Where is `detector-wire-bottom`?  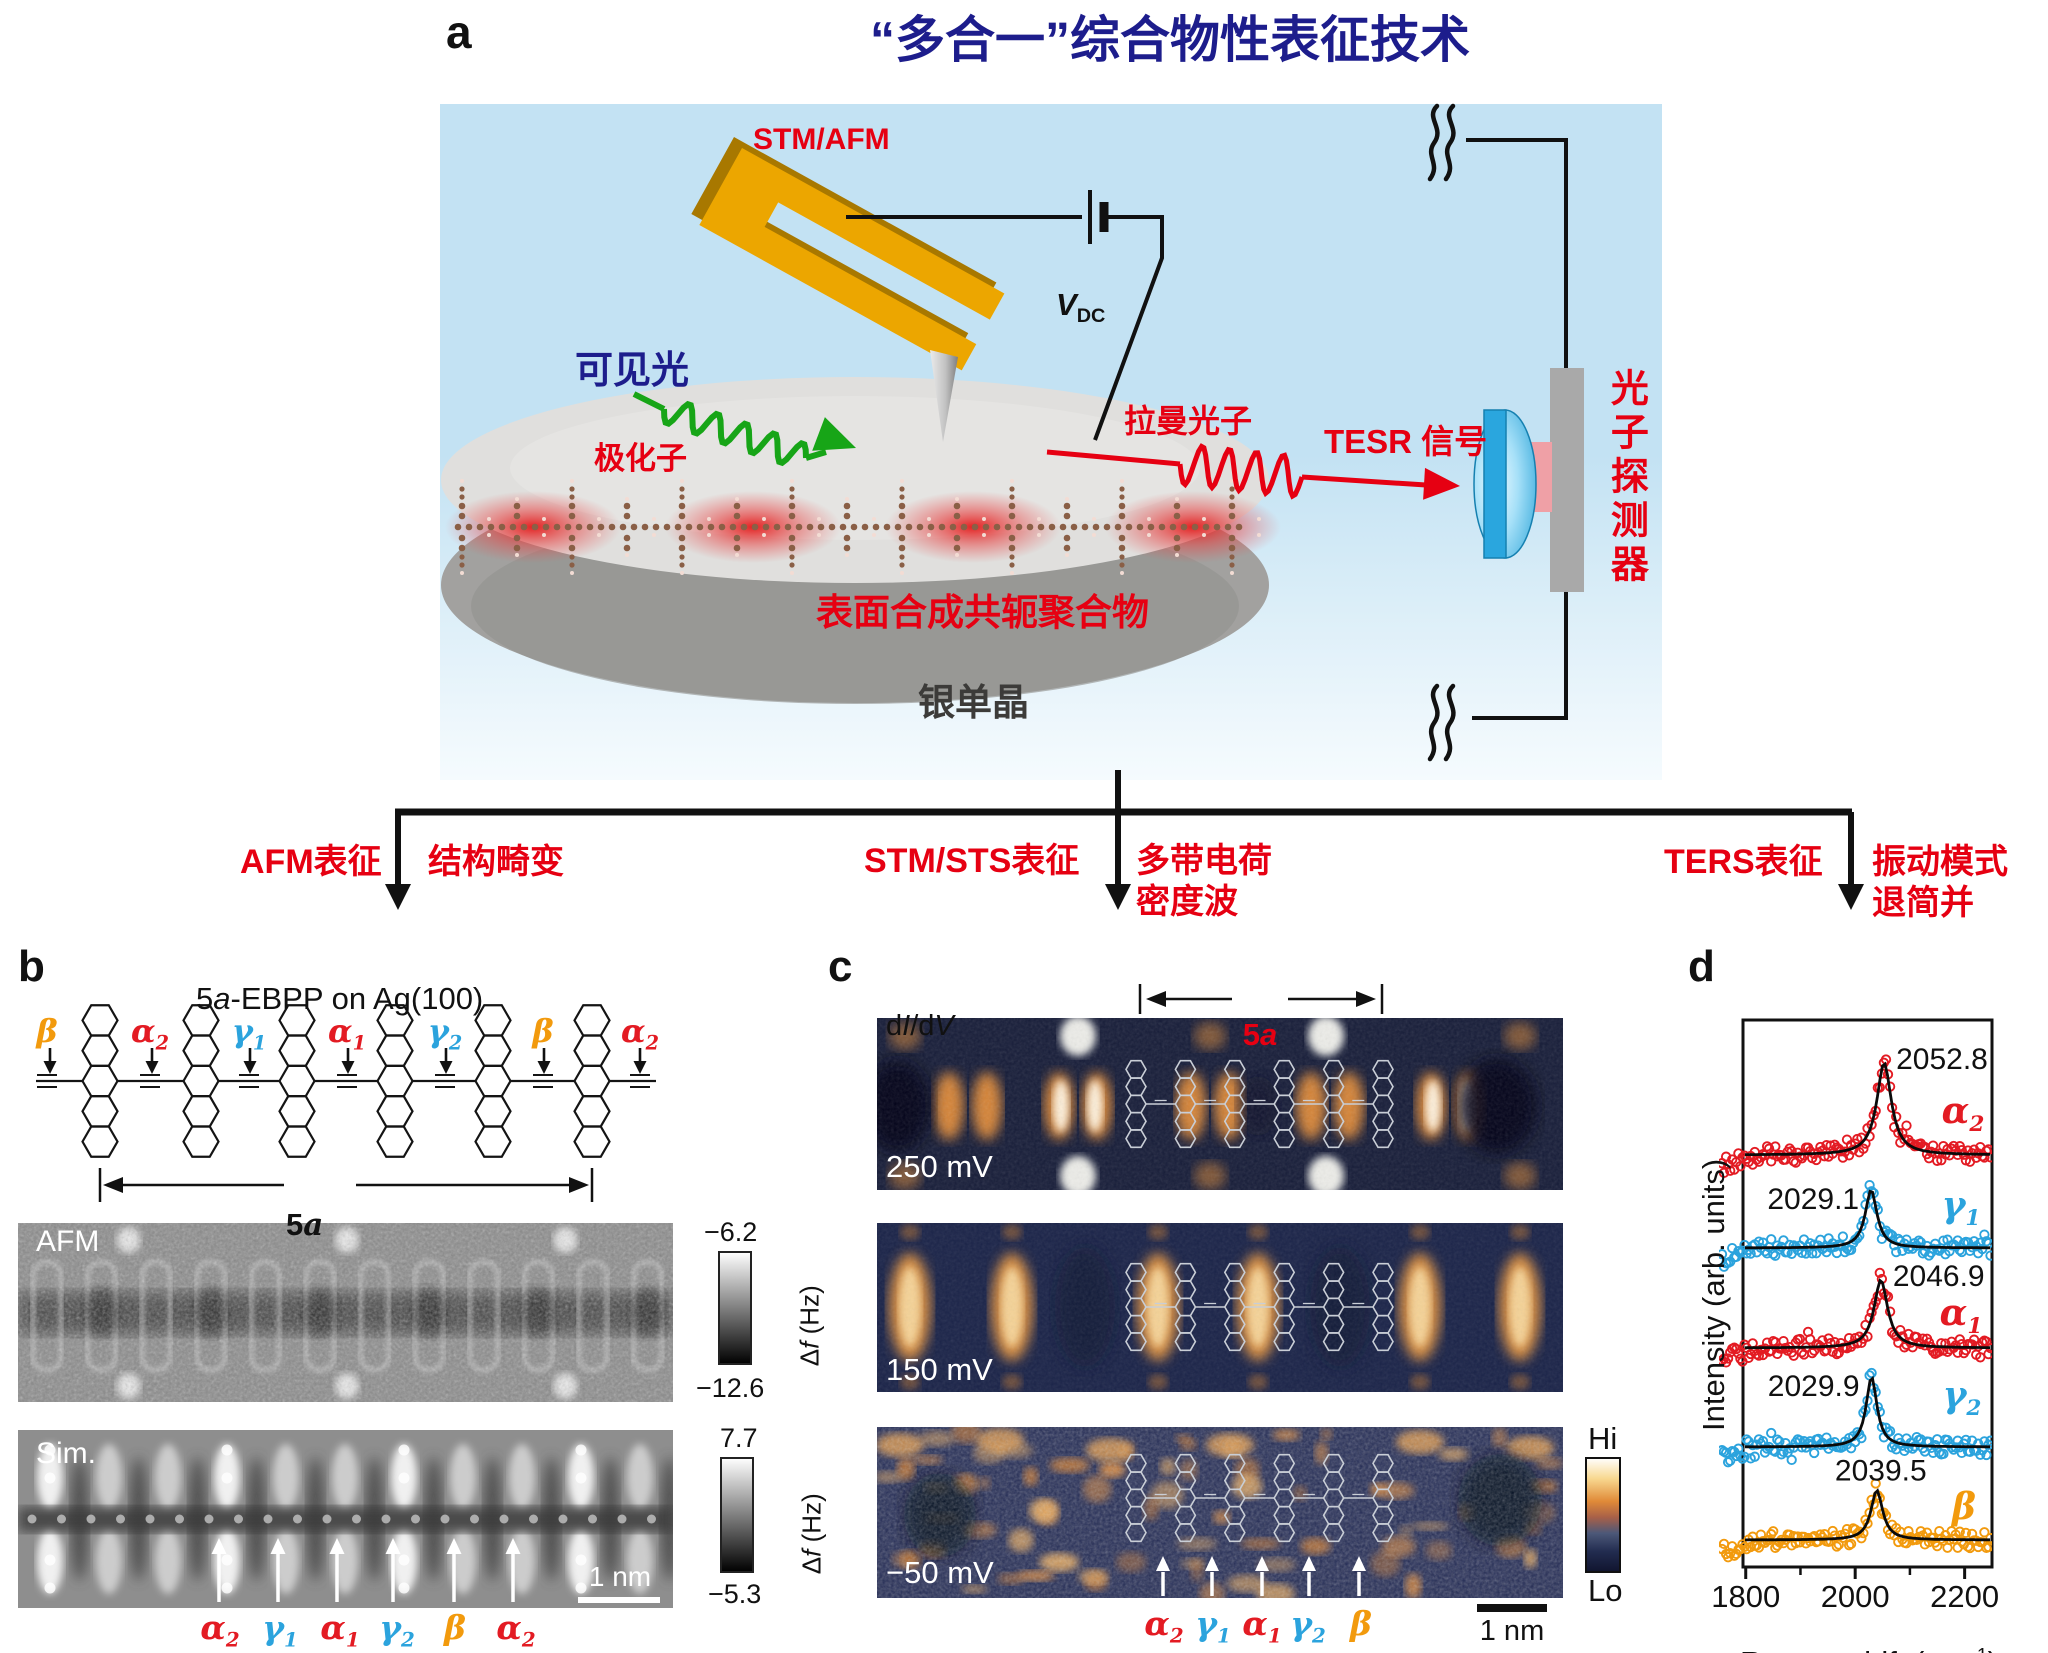 detector-wire-bottom is located at coordinates (1520, 656).